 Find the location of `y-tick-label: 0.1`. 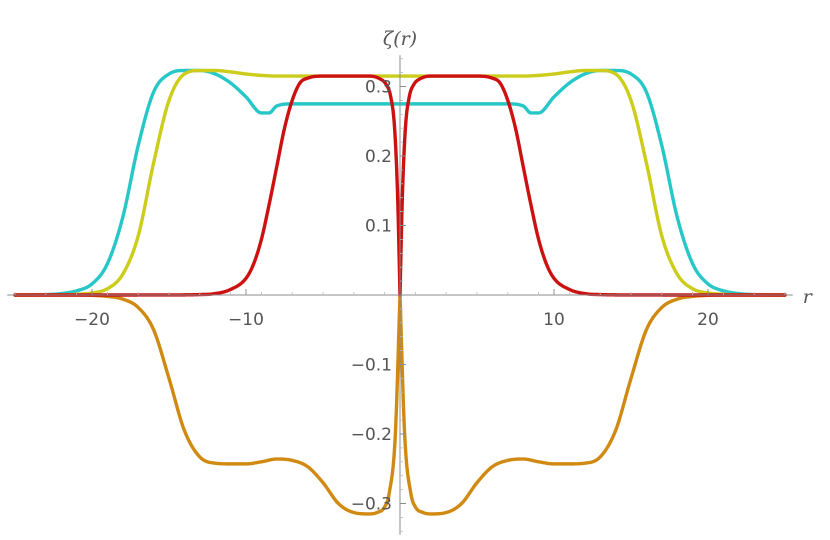

y-tick-label: 0.1 is located at coordinates (378, 227).